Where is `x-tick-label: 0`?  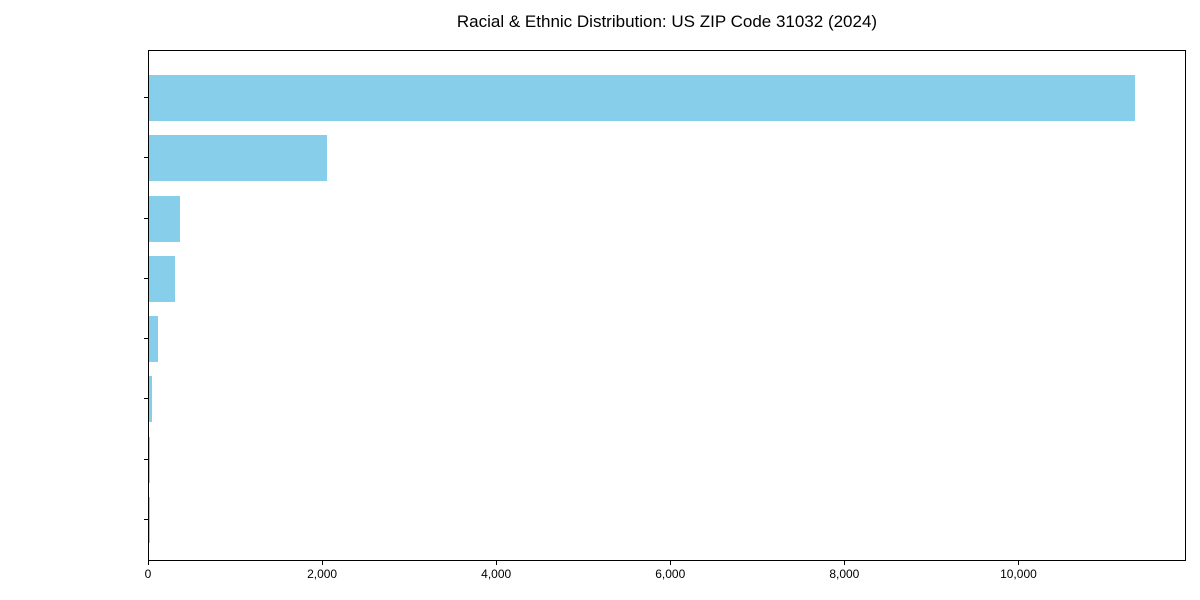 x-tick-label: 0 is located at coordinates (148, 574).